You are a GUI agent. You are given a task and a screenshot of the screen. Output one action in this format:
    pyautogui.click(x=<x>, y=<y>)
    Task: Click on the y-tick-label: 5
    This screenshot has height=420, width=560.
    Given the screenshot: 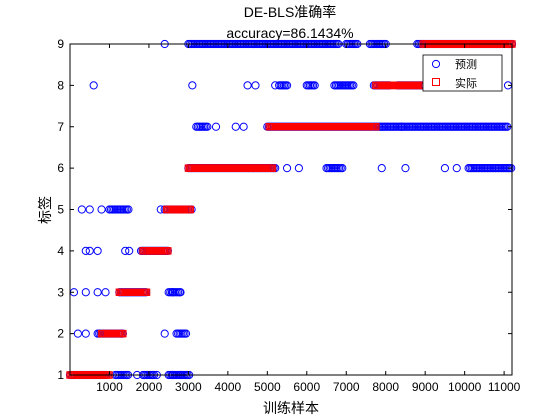 What is the action you would take?
    pyautogui.click(x=60, y=210)
    